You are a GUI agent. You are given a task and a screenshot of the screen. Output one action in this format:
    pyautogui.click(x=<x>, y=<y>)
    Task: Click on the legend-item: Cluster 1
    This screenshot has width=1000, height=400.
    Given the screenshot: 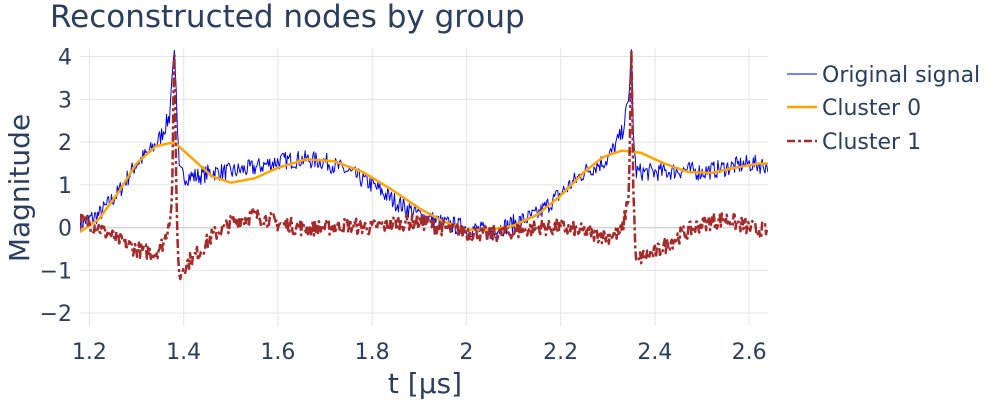 What is the action you would take?
    pyautogui.click(x=854, y=142)
    